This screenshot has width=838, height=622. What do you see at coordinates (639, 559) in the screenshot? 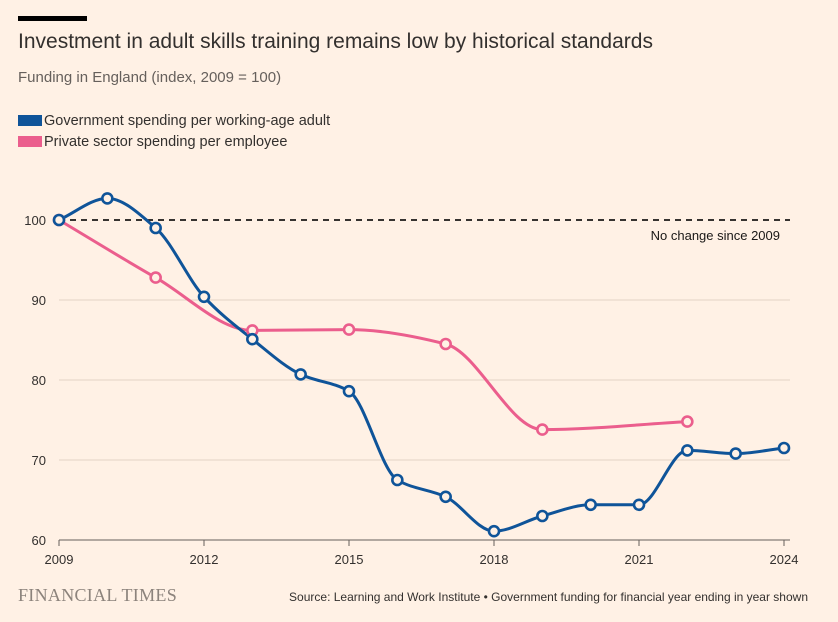
I see `x-tick-label: 2021` at bounding box center [639, 559].